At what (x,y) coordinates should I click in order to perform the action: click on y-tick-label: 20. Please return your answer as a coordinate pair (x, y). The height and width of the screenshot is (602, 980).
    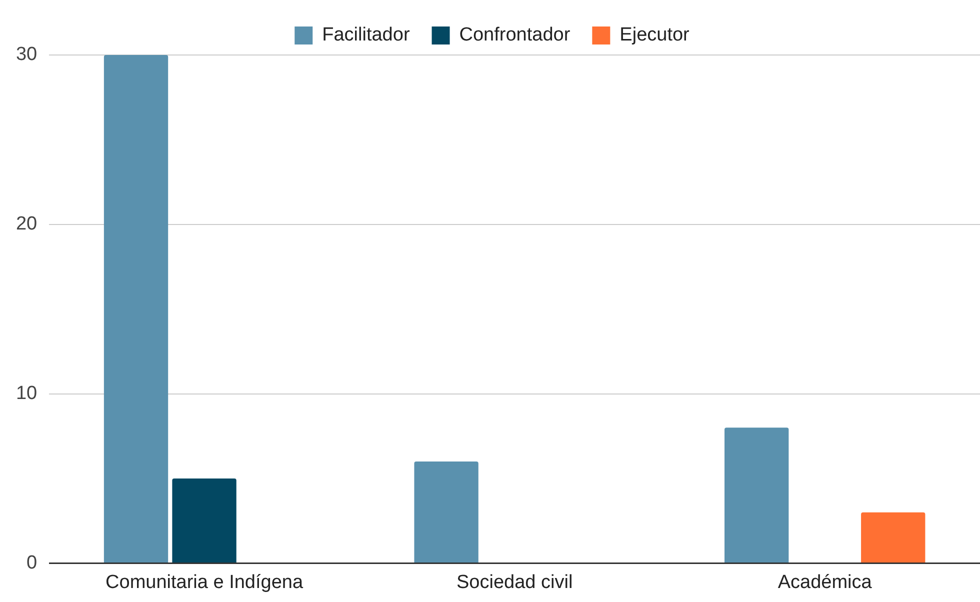
    Looking at the image, I should click on (27, 224).